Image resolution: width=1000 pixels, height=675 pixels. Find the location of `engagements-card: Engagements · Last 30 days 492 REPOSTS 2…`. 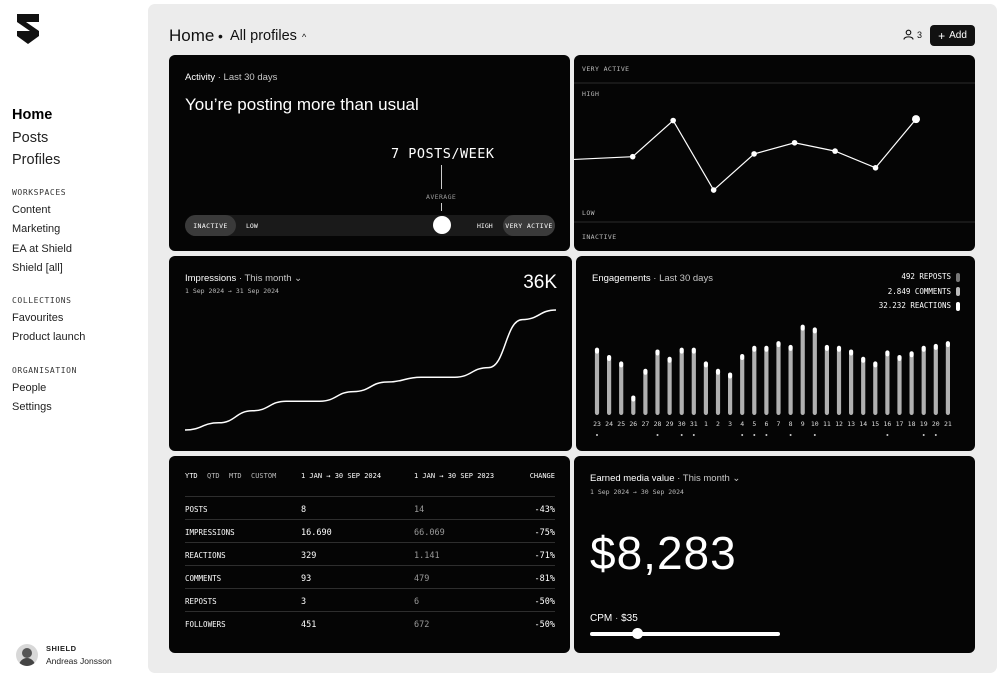

engagements-card: Engagements · Last 30 days 492 REPOSTS 2… is located at coordinates (775, 353).